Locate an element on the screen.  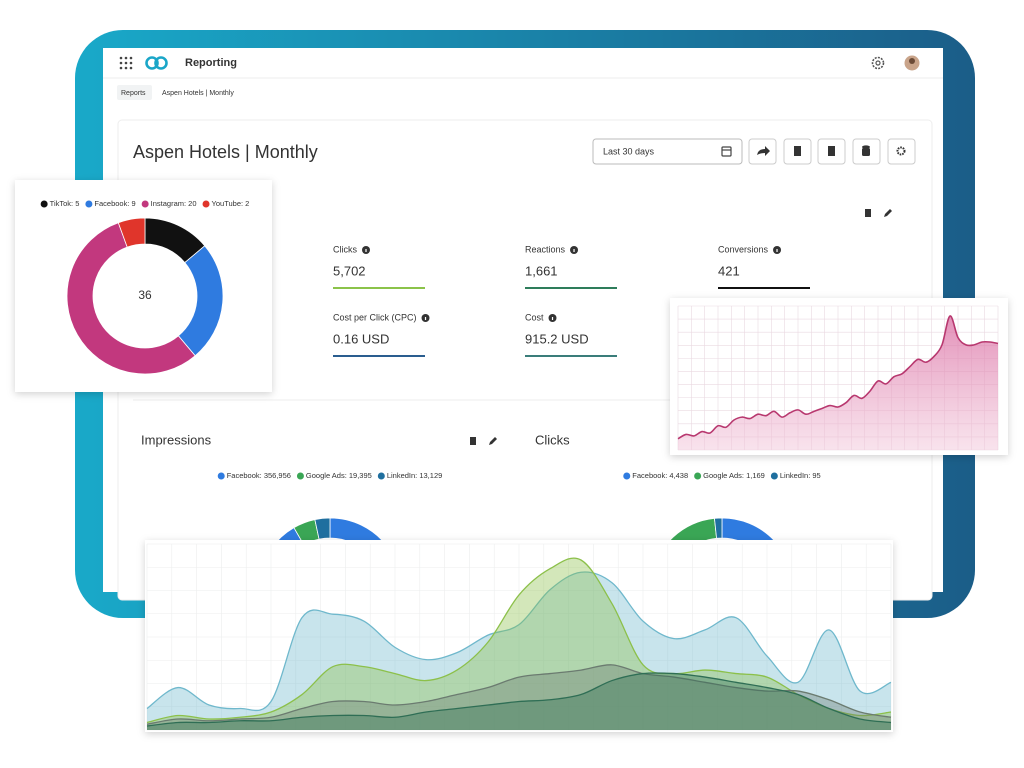
breadcrumb: Aspen Hotels | Monthly is located at coordinates (198, 93).